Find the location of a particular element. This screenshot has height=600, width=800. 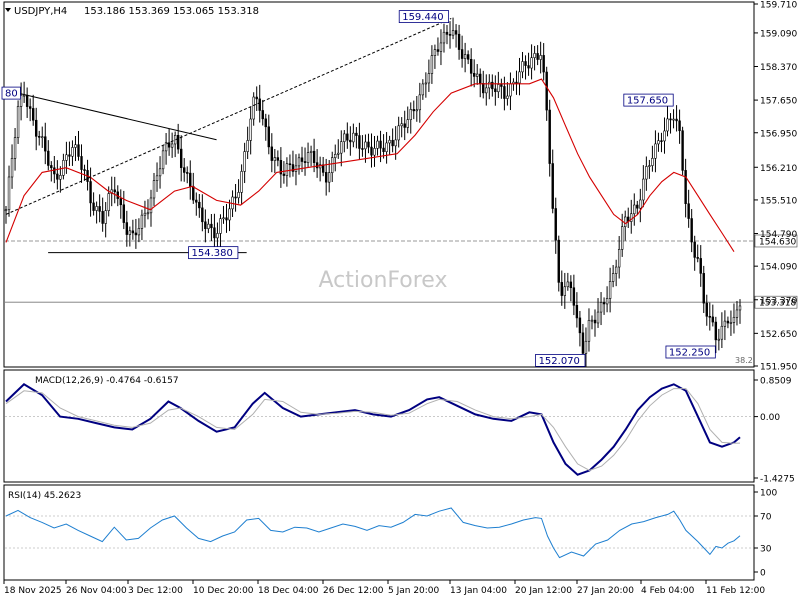

collapse-triangle-icon is located at coordinates (8, 10).